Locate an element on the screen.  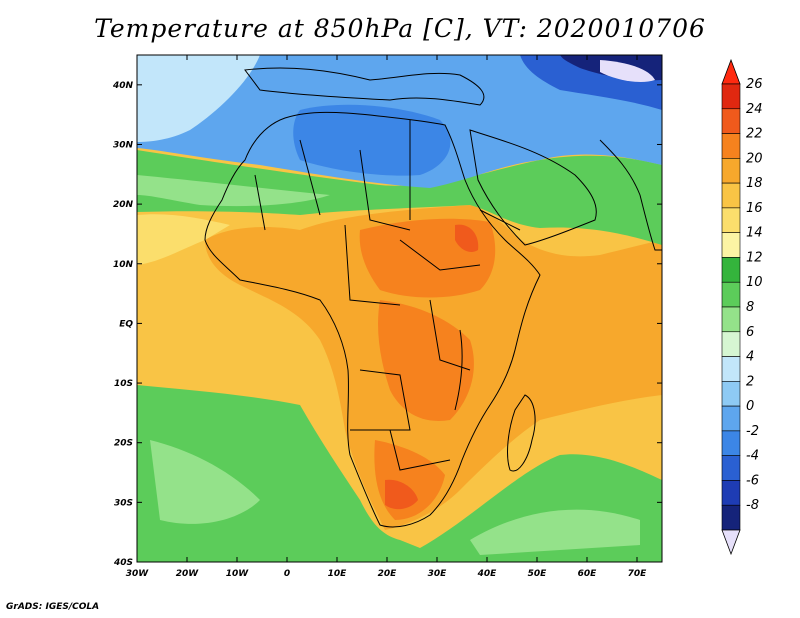
lat-label: 40S is located at coordinates (123, 563).